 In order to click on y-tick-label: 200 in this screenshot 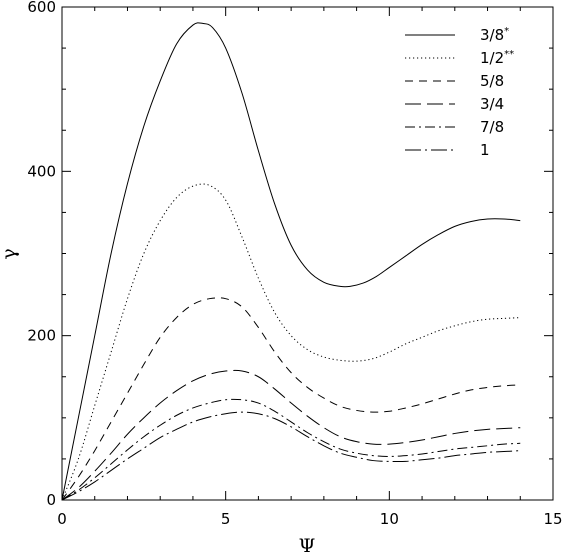, I will do `click(41, 336)`.